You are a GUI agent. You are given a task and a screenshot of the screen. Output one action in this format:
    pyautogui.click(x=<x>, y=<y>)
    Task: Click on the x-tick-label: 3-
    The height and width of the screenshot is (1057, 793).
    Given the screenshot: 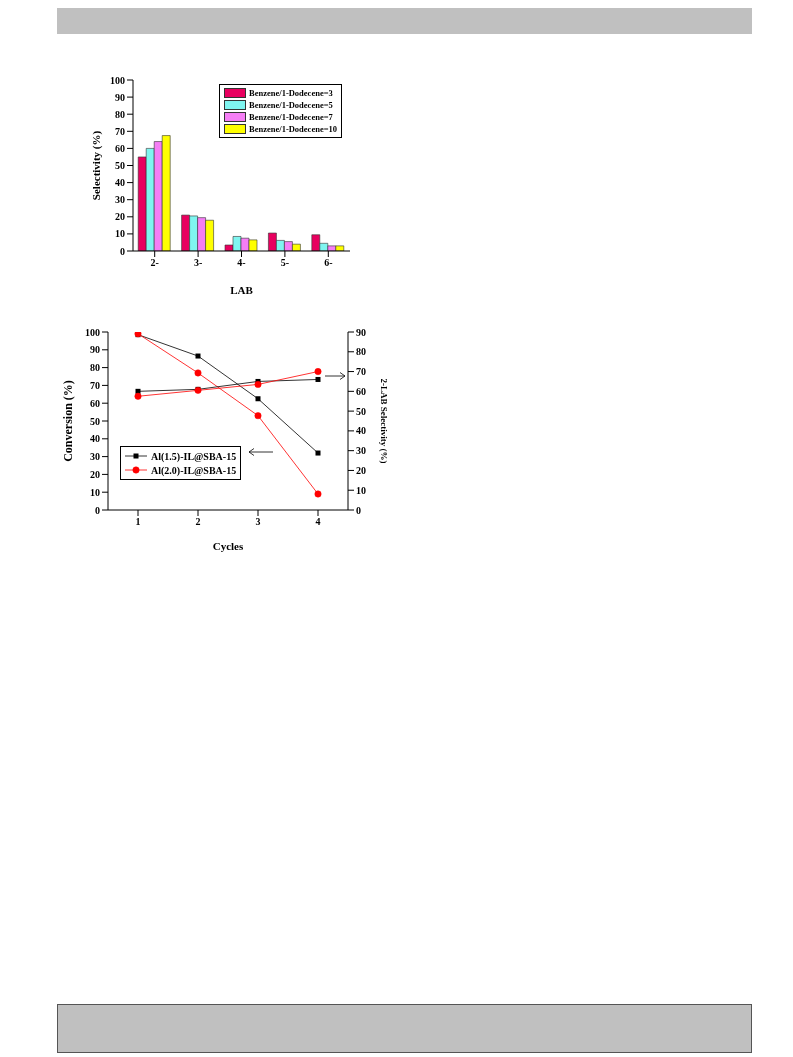 What is the action you would take?
    pyautogui.click(x=198, y=263)
    